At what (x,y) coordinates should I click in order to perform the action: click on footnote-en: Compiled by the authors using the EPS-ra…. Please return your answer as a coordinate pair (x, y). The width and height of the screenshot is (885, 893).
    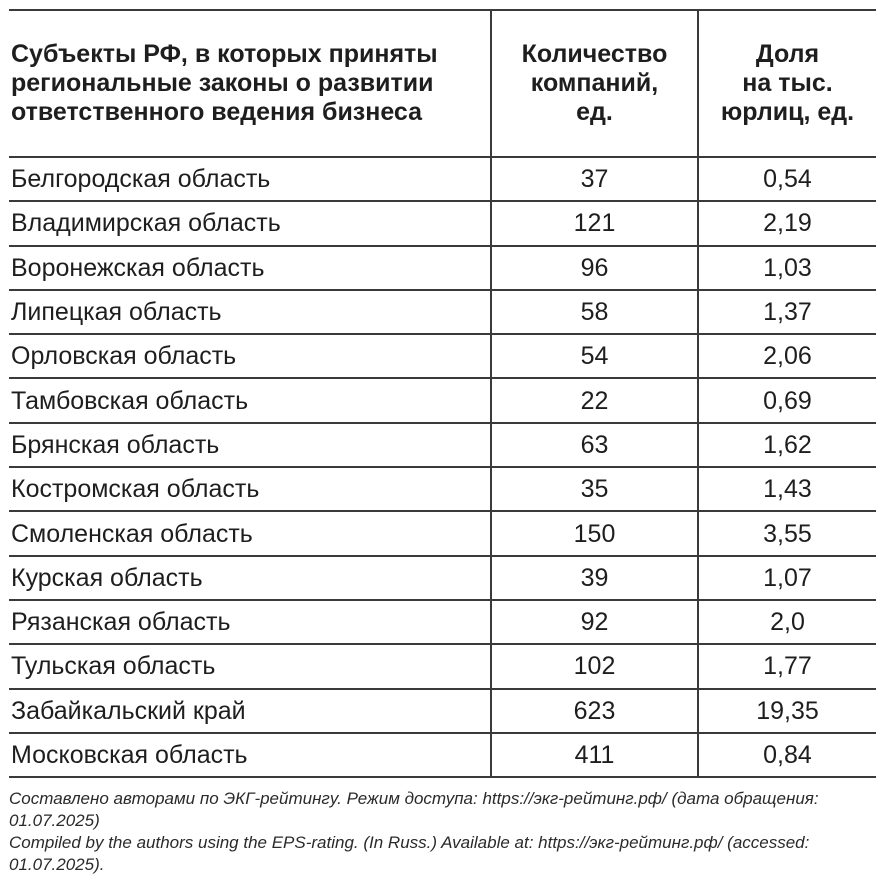
    Looking at the image, I should click on (409, 853).